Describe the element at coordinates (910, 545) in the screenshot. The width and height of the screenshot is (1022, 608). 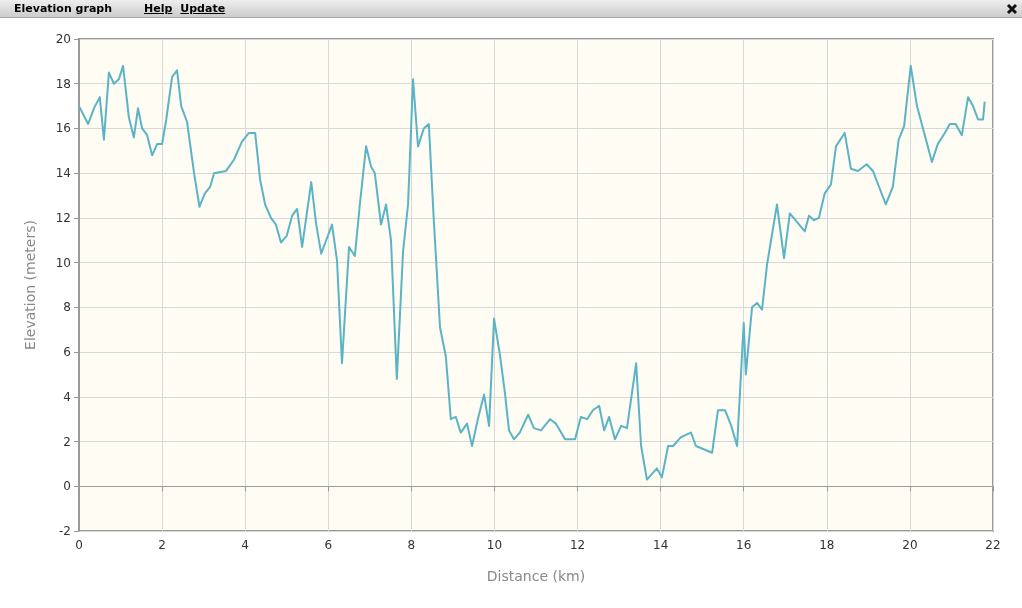
I see `x-tick-label: 20` at that location.